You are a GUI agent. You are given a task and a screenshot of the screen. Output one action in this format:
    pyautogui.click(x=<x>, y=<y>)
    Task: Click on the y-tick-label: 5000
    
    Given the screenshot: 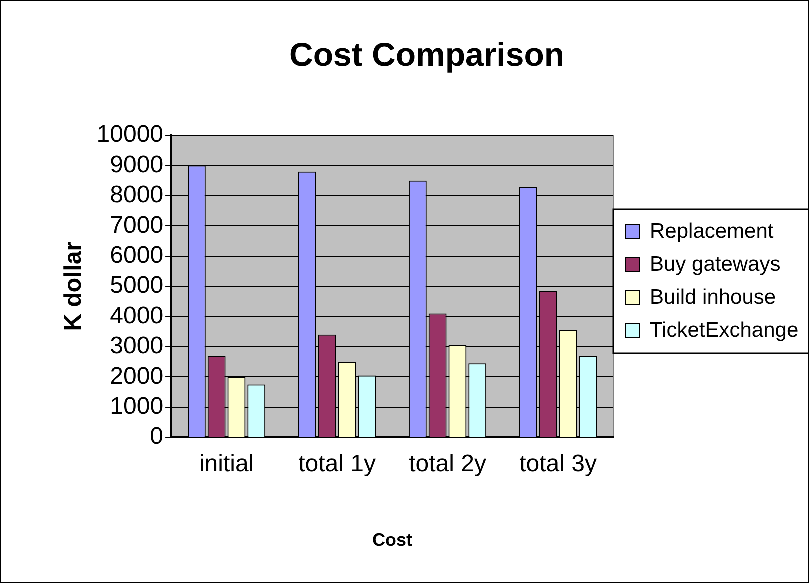 What is the action you would take?
    pyautogui.click(x=137, y=286)
    